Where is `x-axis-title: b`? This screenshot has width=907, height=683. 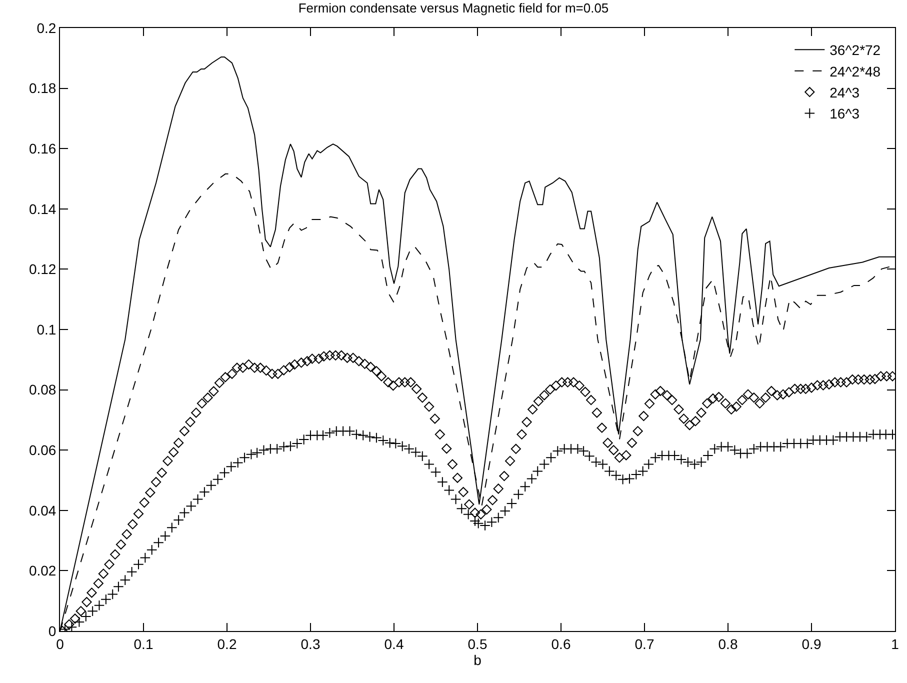
x-axis-title: b is located at coordinates (478, 660).